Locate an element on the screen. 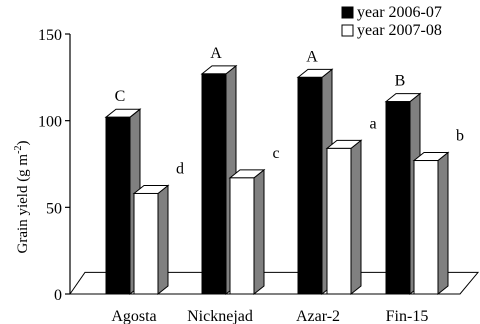 The image size is (480, 324). y-tick-label: 50 is located at coordinates (54, 208).